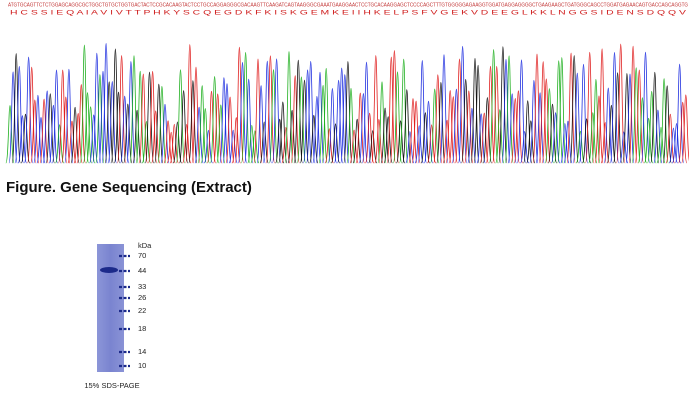  I want to click on marker-label: 33, so click(142, 286).